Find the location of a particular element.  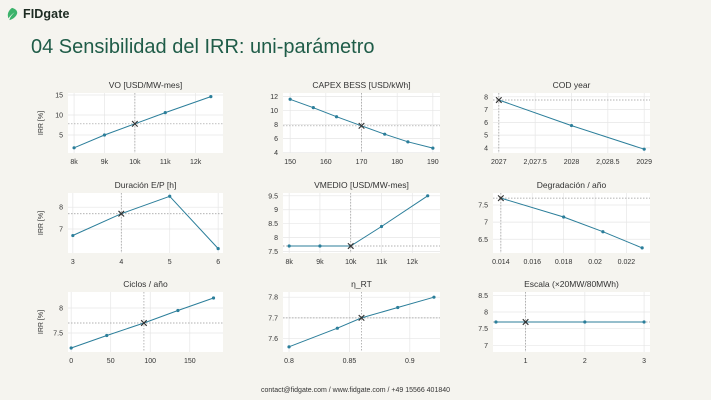

chart-title: COD year is located at coordinates (572, 85).